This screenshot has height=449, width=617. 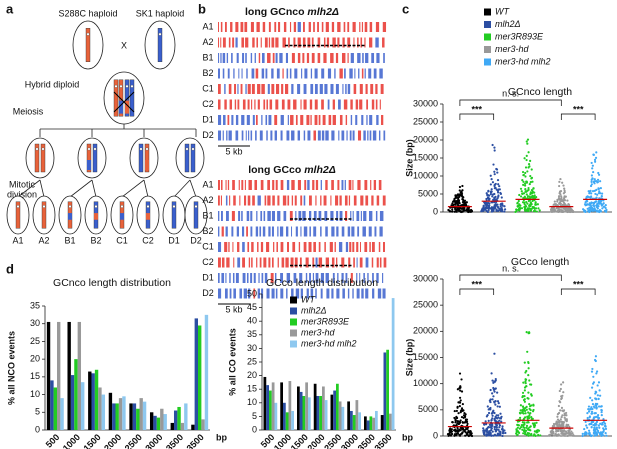 What do you see at coordinates (207, 200) in the screenshot?
I see `row-label: A2` at bounding box center [207, 200].